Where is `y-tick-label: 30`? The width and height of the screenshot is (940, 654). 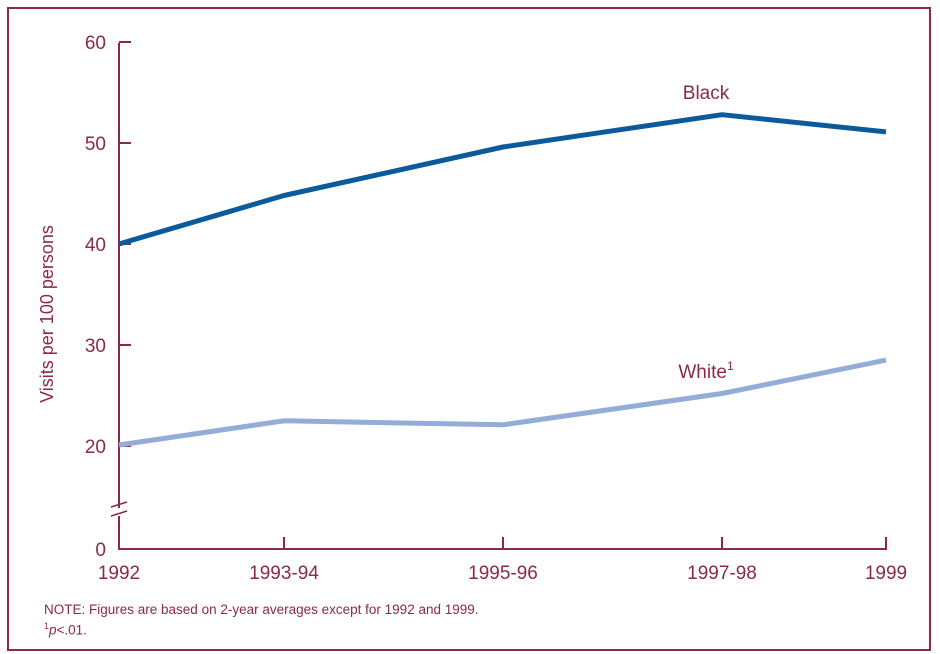
y-tick-label: 30 is located at coordinates (95, 346).